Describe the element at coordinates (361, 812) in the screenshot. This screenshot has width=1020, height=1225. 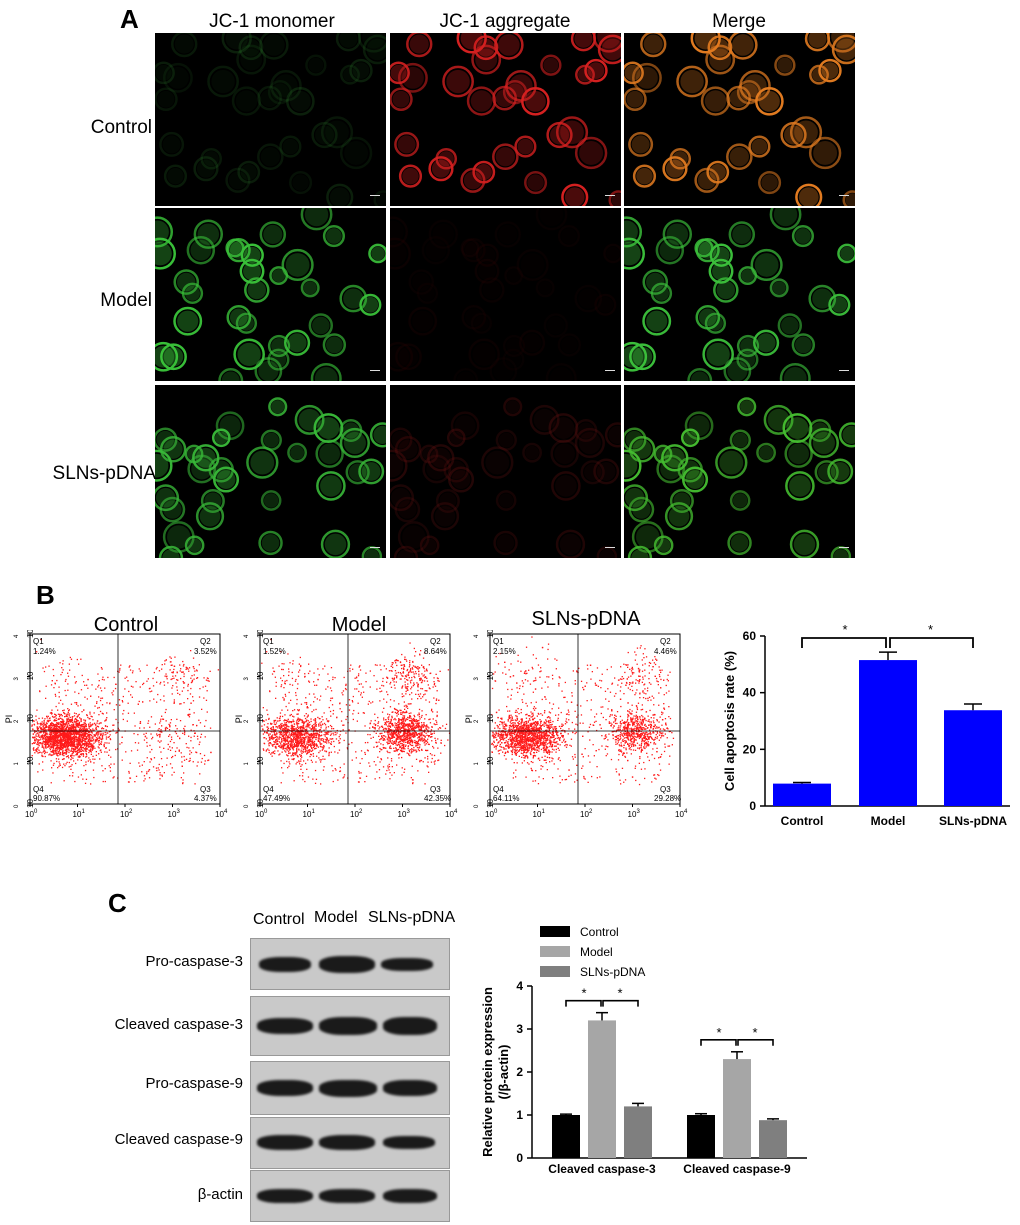
I see `x-tick-exponent: 2` at that location.